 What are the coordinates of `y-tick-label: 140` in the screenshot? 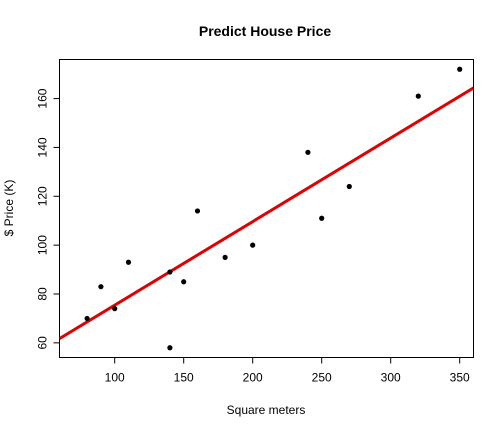 It's located at (43, 147).